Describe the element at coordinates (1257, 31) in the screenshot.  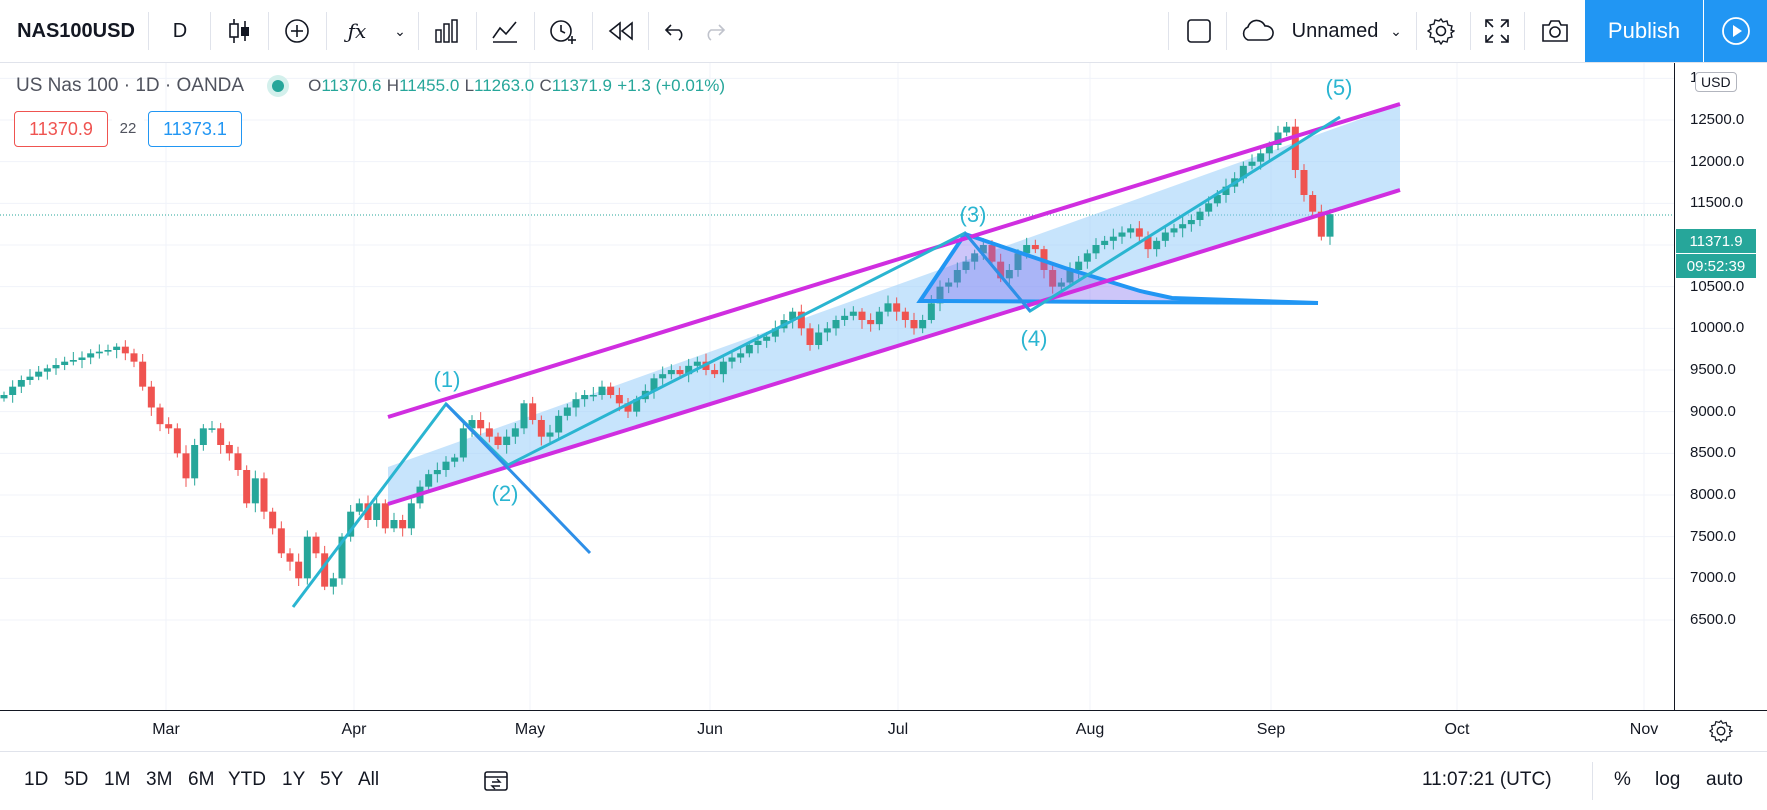
I see `cloud-icon` at that location.